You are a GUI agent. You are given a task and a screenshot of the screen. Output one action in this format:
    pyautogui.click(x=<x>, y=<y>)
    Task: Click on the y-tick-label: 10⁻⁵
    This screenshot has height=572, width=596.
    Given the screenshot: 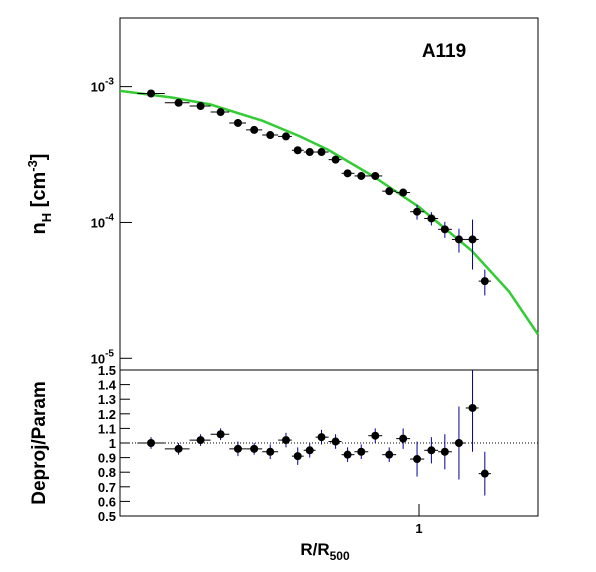 What is the action you would take?
    pyautogui.click(x=103, y=357)
    